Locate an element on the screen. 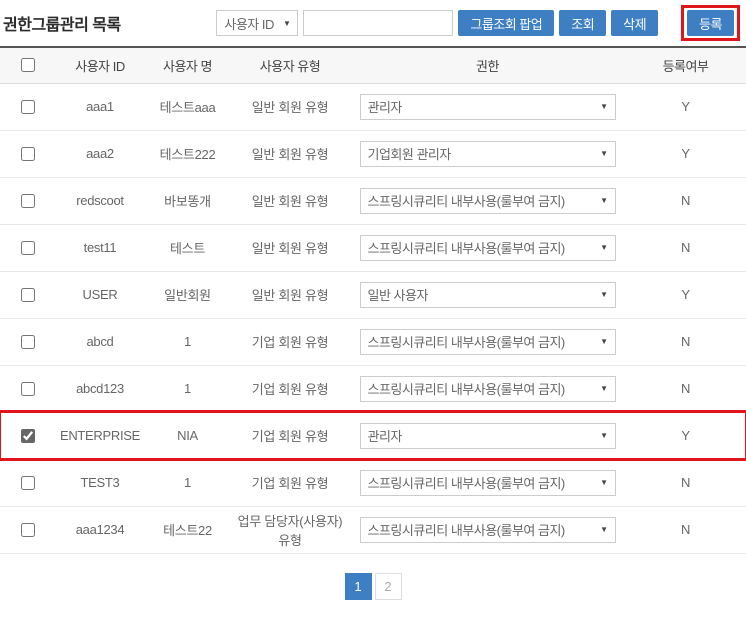  user-id-cell: abcd is located at coordinates (100, 341).